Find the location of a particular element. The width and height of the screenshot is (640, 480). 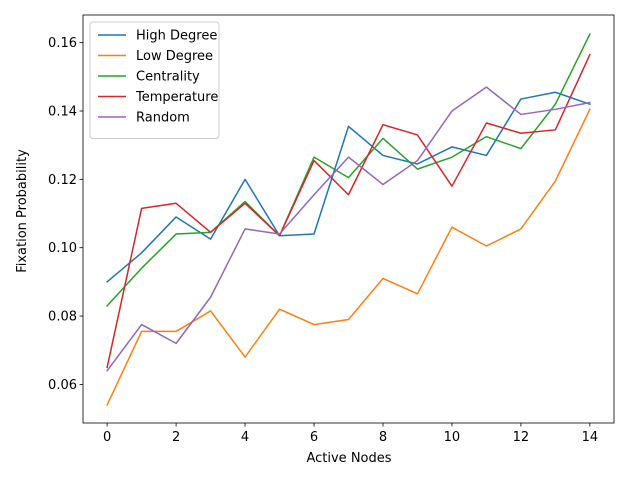

legend-entry-label: Random is located at coordinates (163, 118).